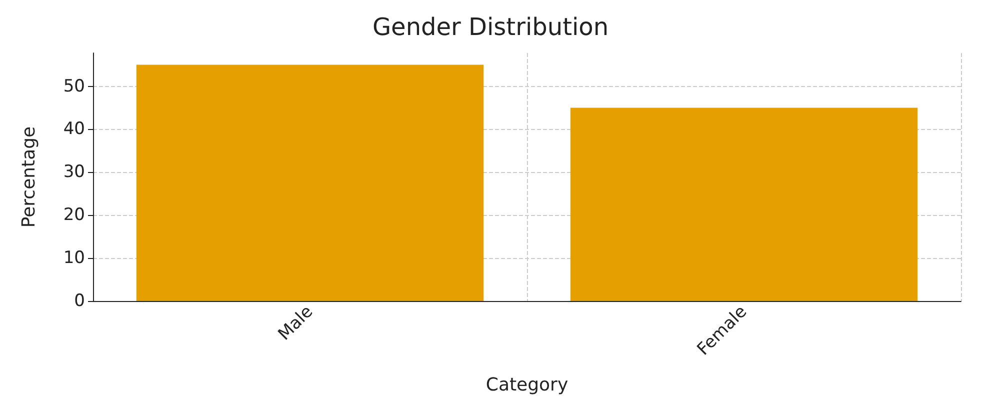  What do you see at coordinates (79, 301) in the screenshot?
I see `y-tick-label: 0` at bounding box center [79, 301].